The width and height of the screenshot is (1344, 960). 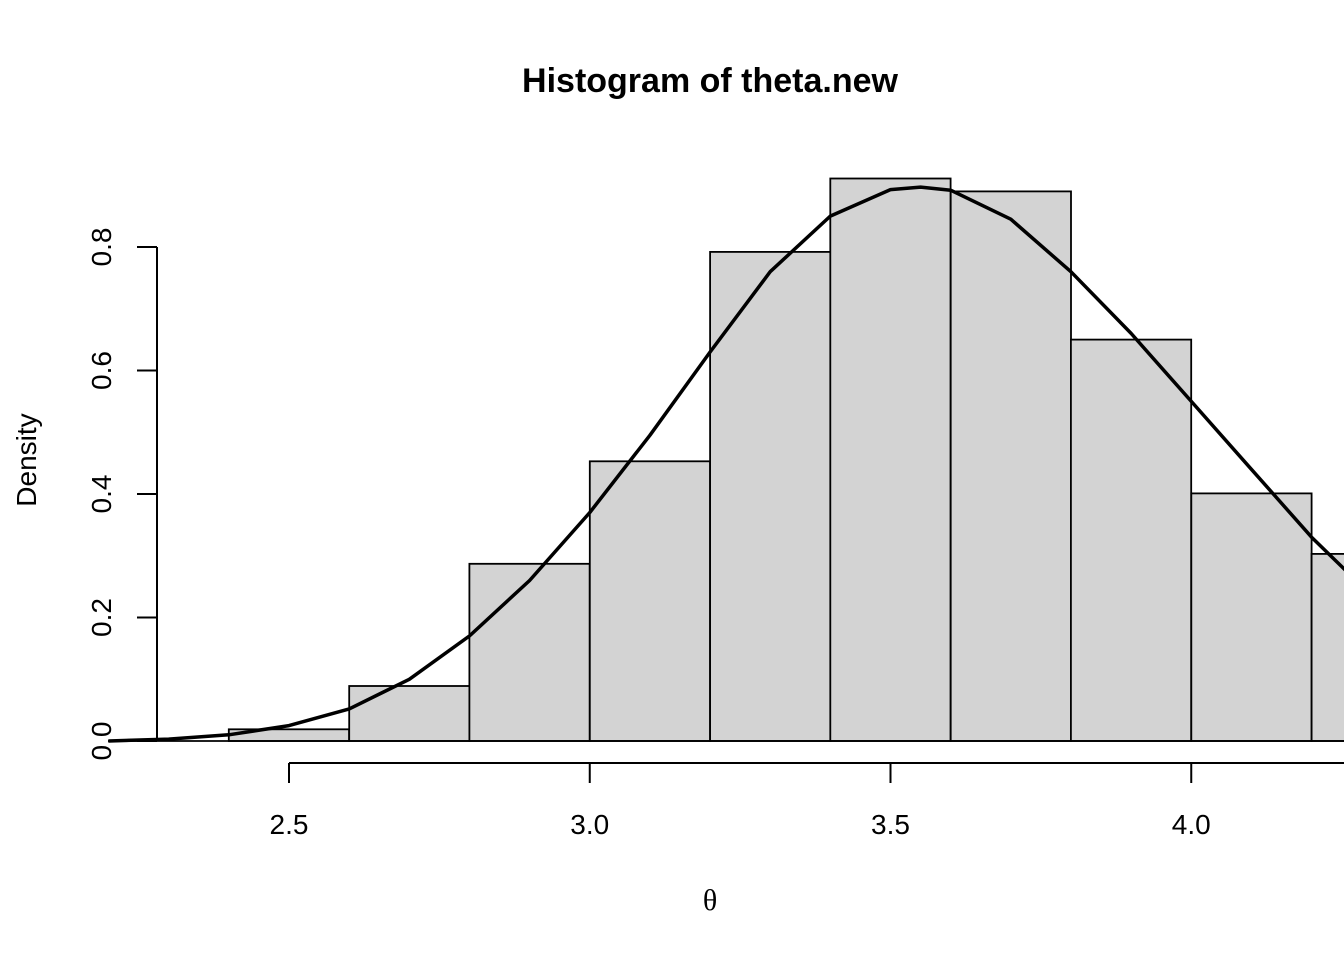 What do you see at coordinates (890, 824) in the screenshot?
I see `x-tick-label: 3.5` at bounding box center [890, 824].